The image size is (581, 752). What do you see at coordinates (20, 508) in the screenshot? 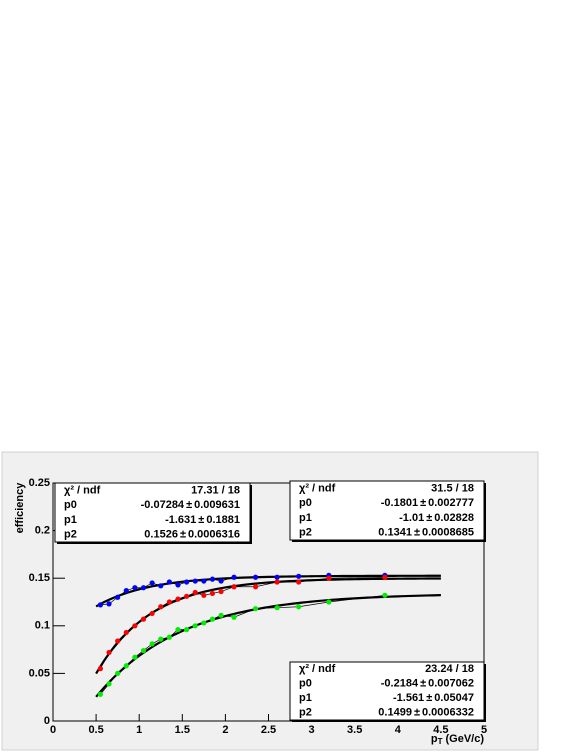
I see `y-axis-label: efficiency` at bounding box center [20, 508].